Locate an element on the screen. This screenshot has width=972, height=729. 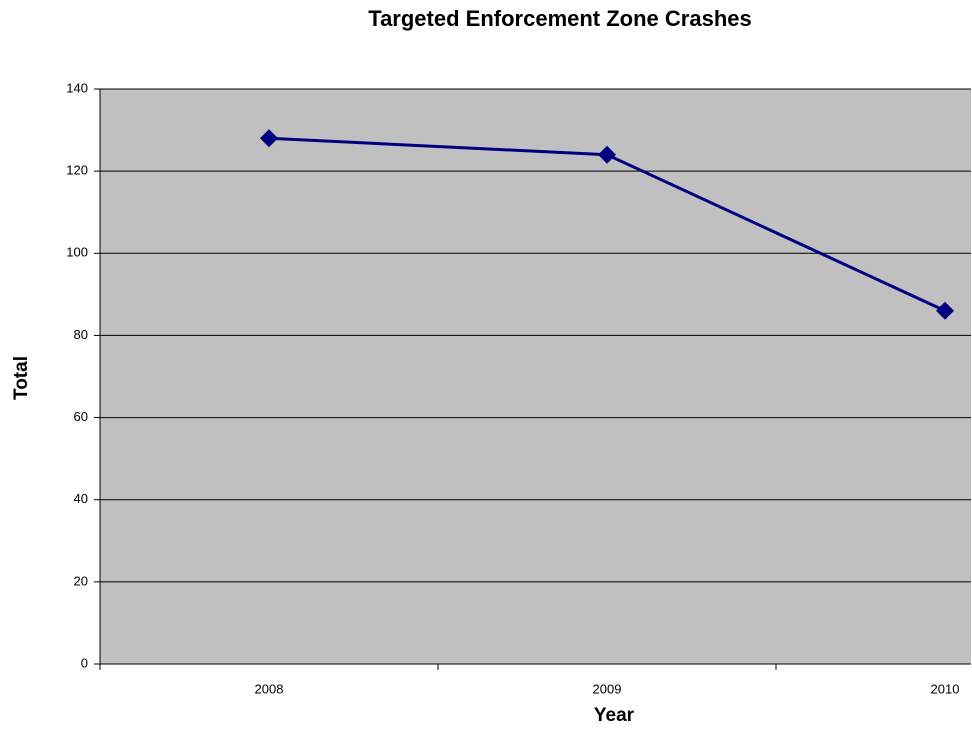
x-tick-label: 2010 is located at coordinates (945, 688).